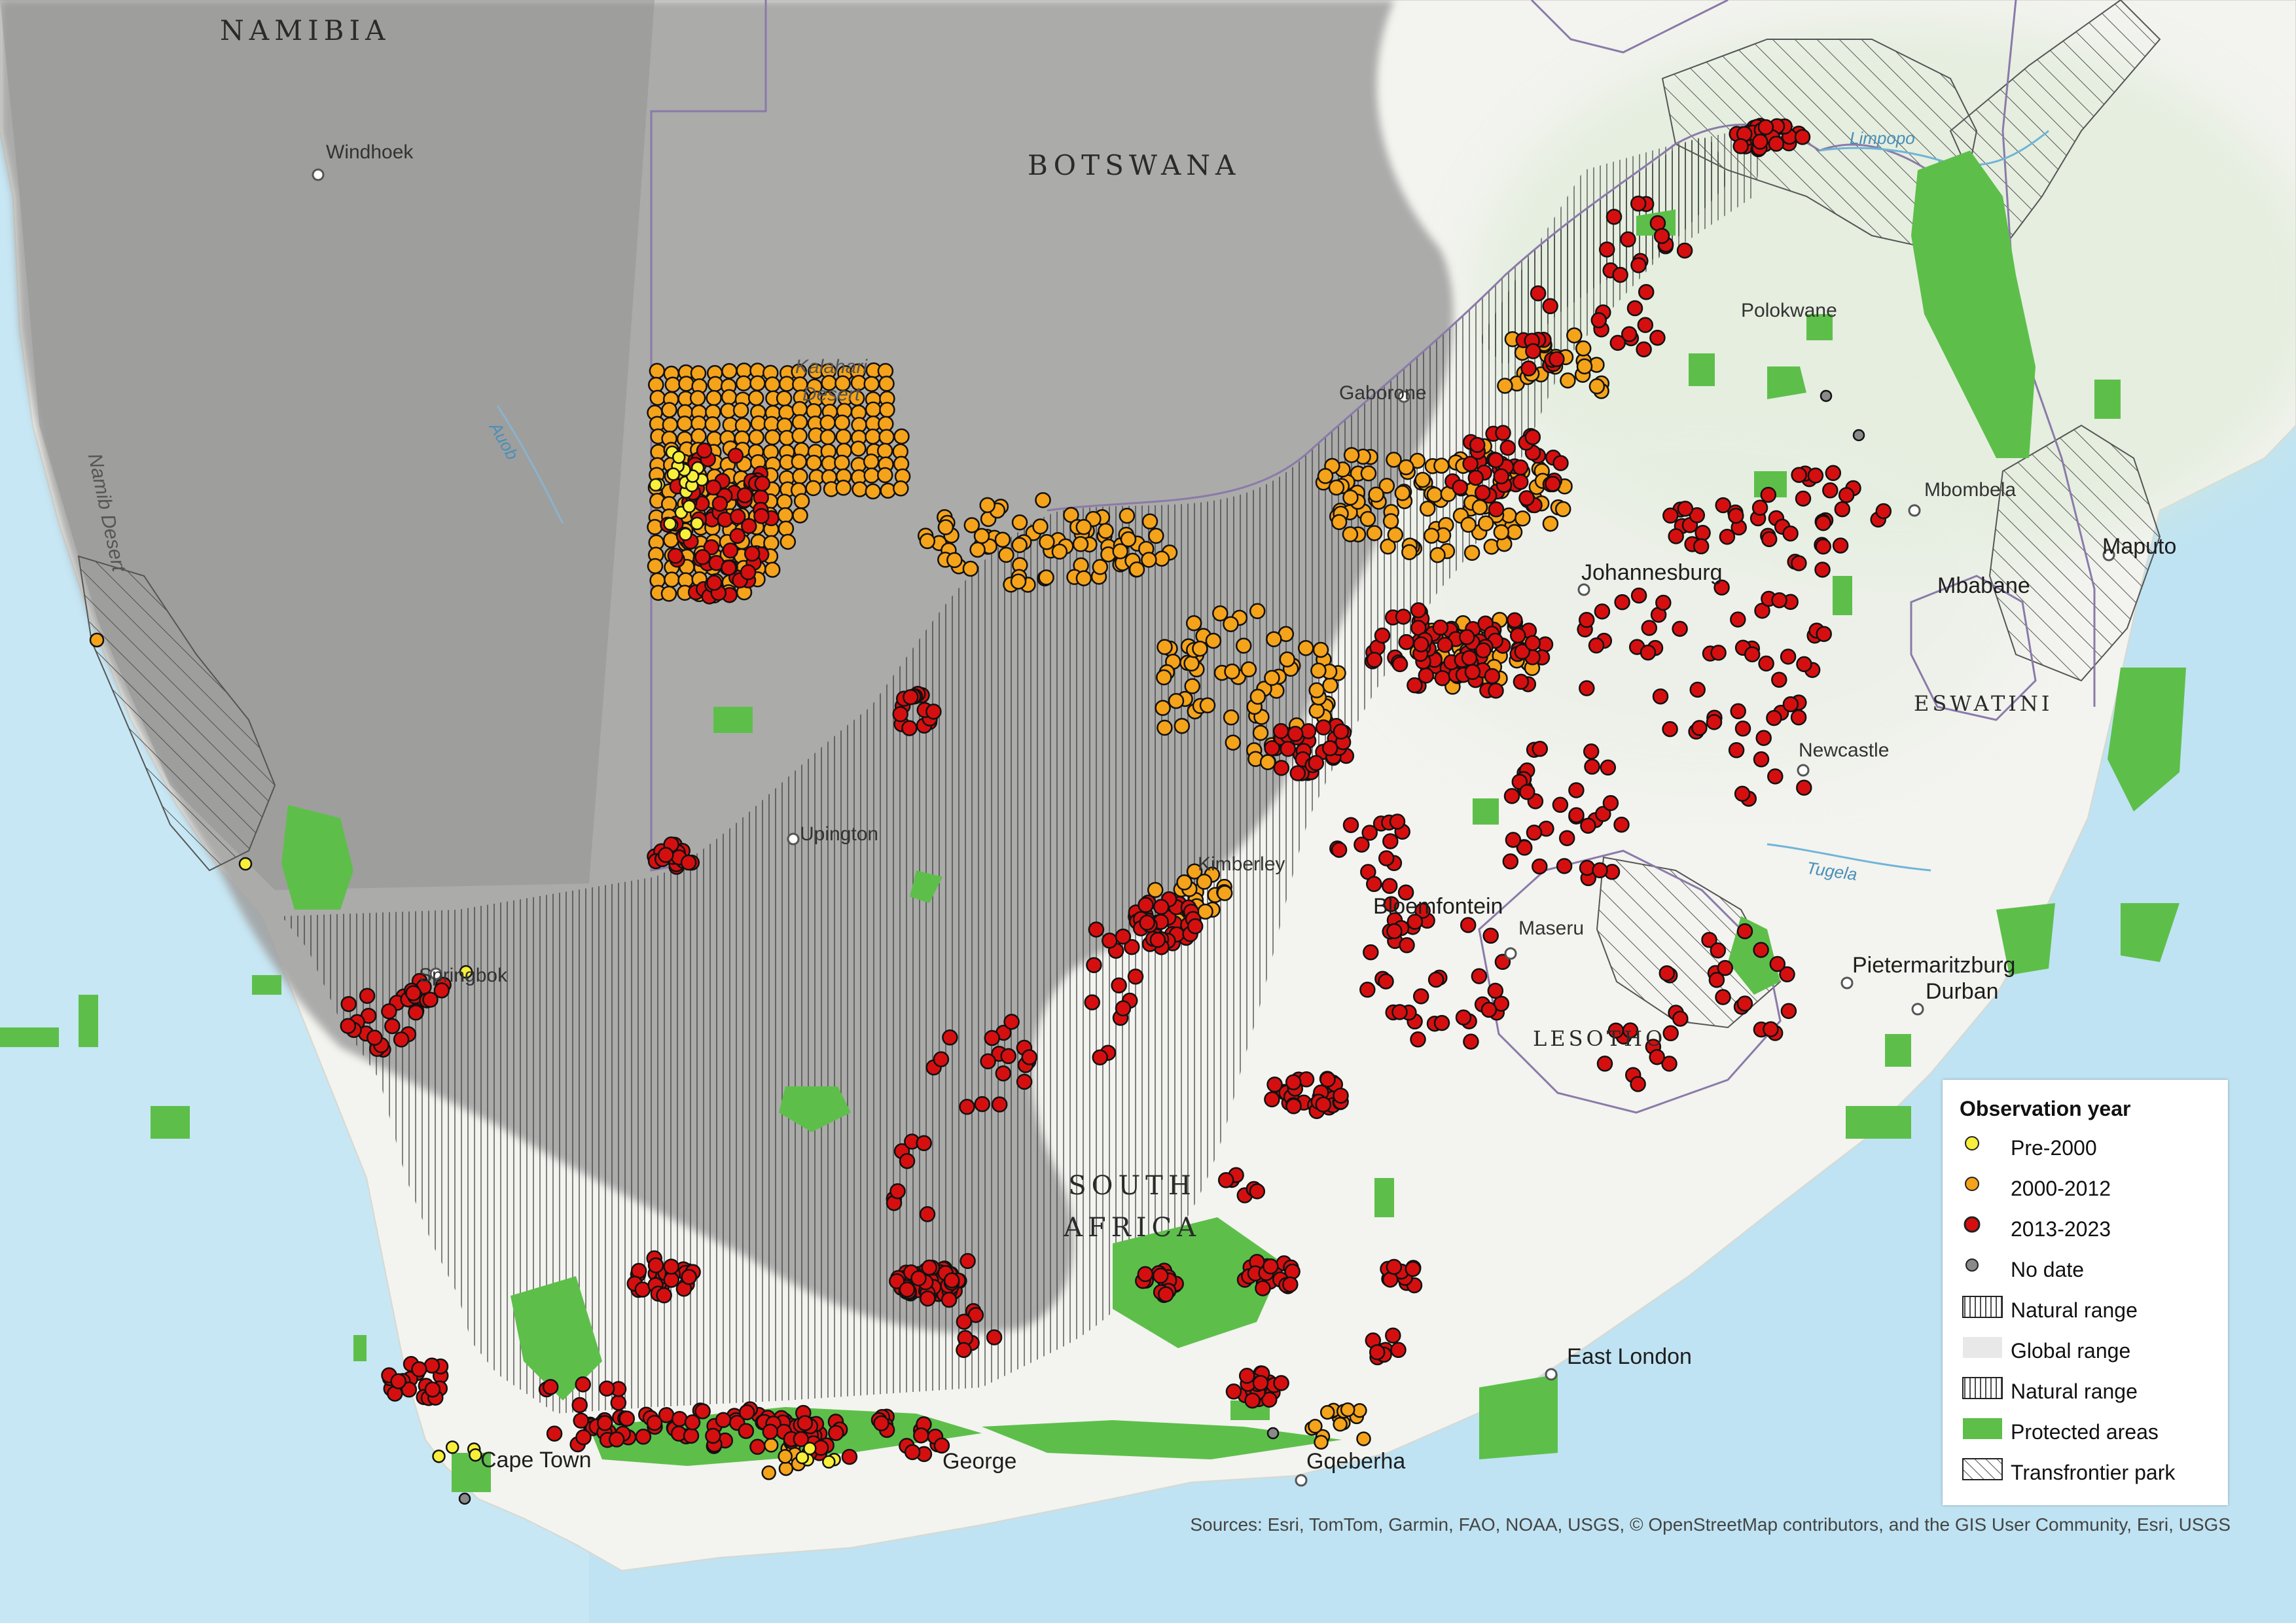 The image size is (2296, 1623). I want to click on vertical-hatch-icon, so click(1982, 1388).